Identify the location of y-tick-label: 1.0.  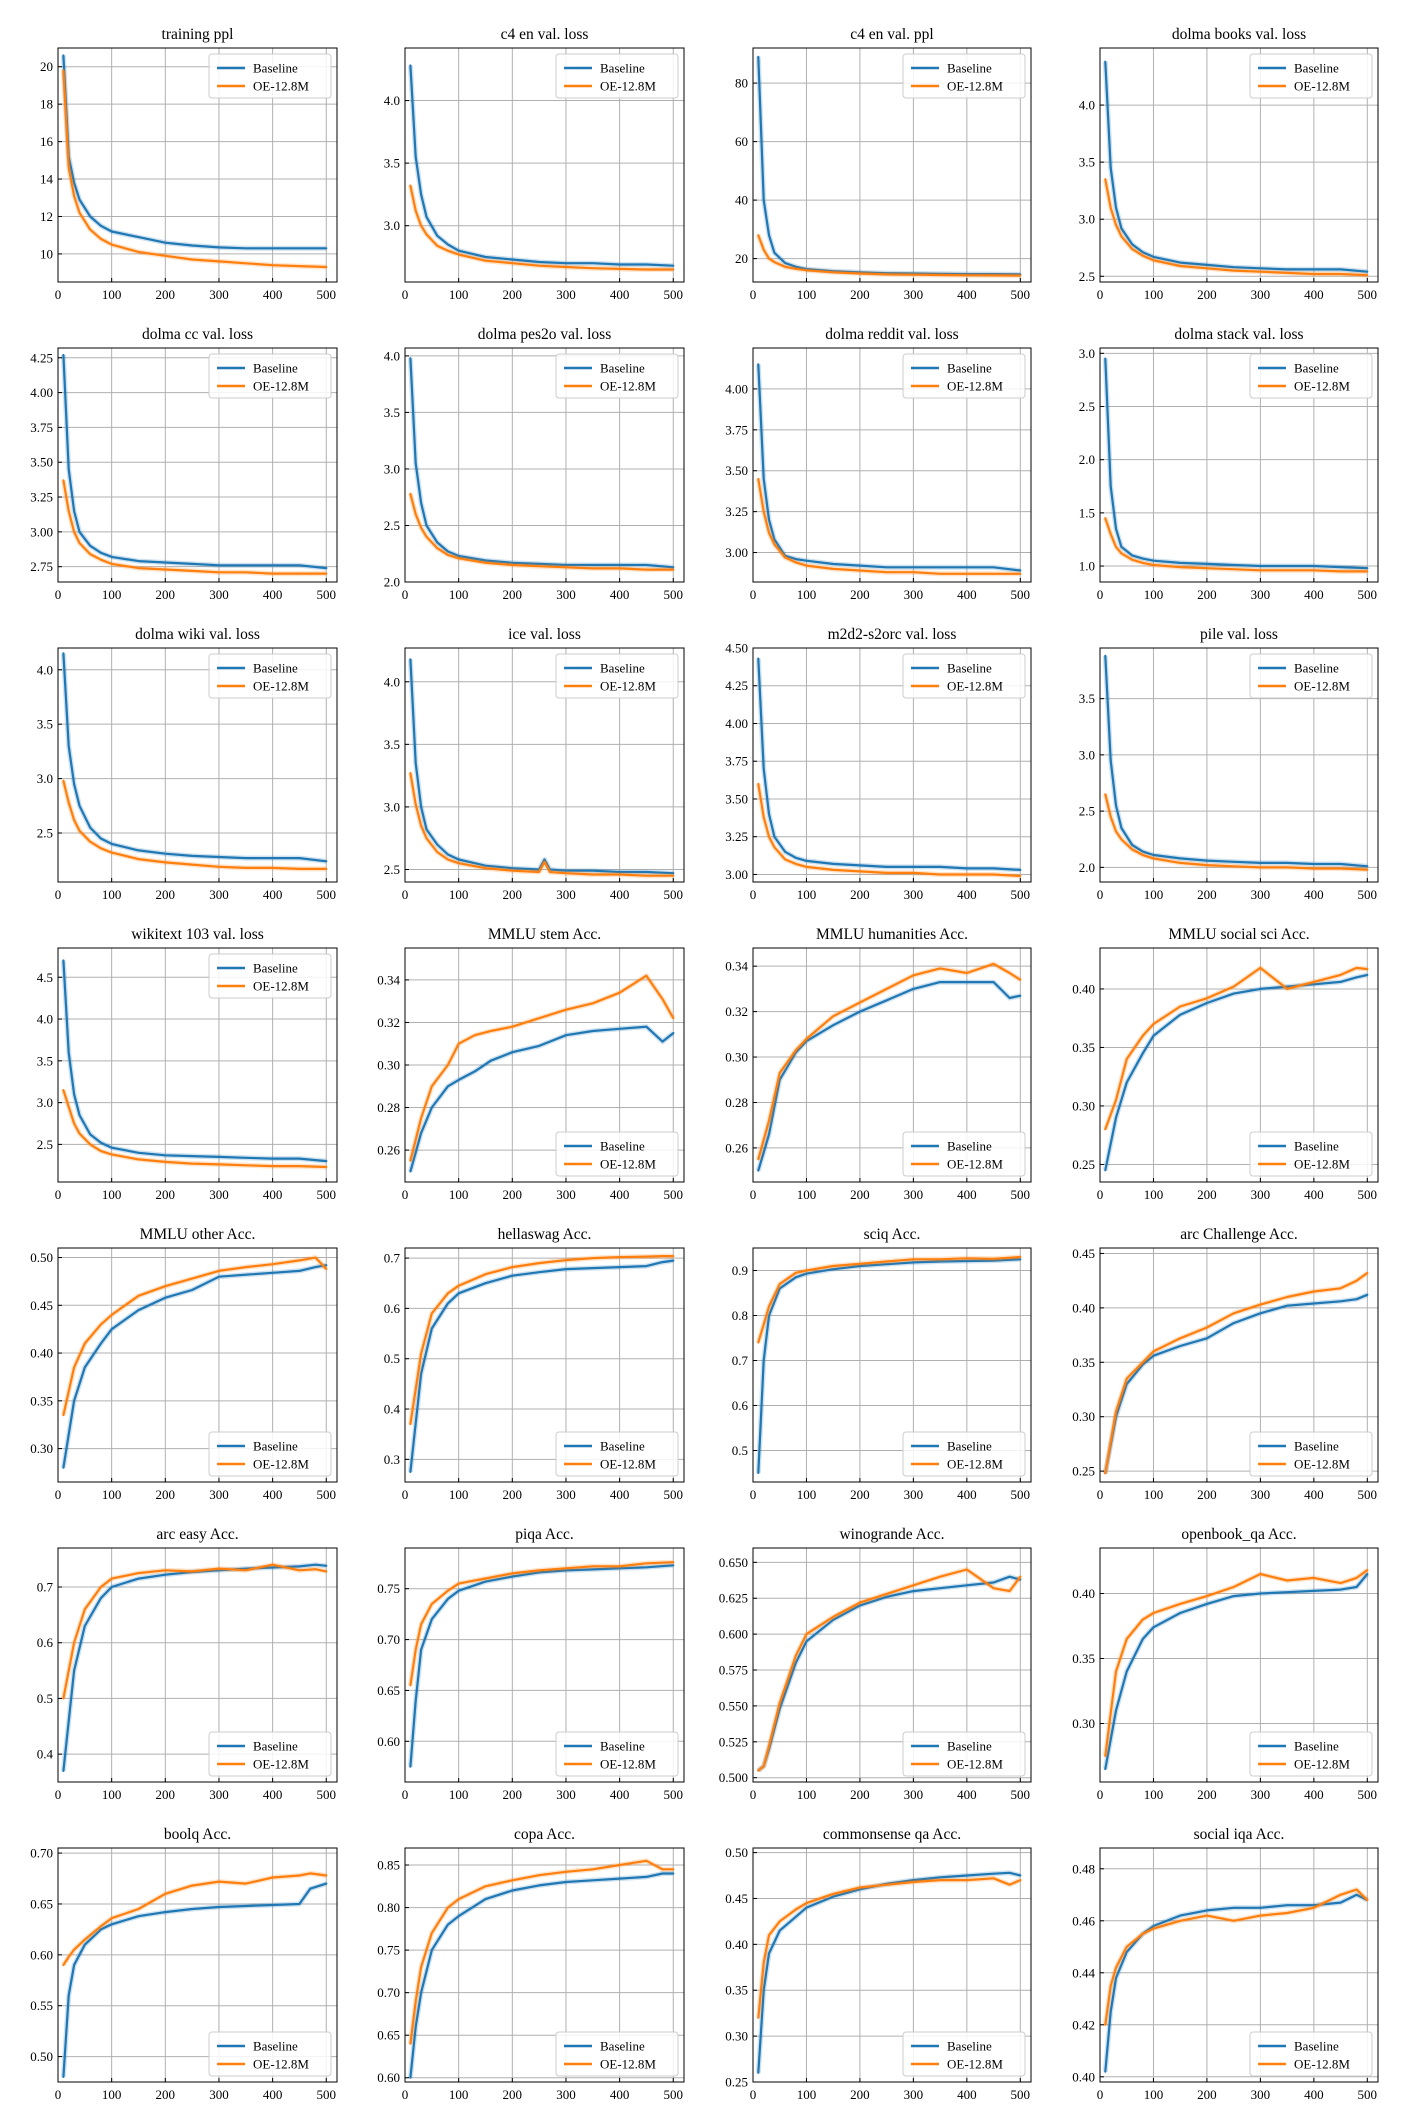
(1087, 566).